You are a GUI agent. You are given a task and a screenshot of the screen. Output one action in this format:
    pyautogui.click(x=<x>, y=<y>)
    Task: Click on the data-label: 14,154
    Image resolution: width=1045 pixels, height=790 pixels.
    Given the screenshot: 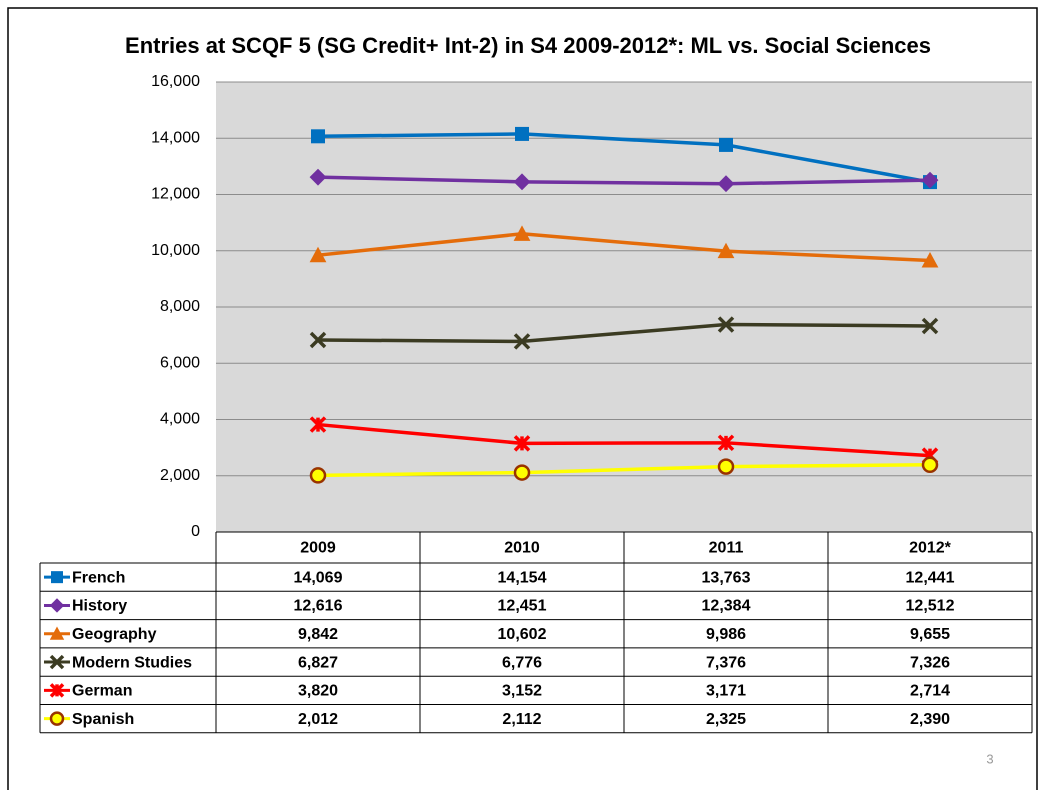 What is the action you would take?
    pyautogui.click(x=522, y=577)
    